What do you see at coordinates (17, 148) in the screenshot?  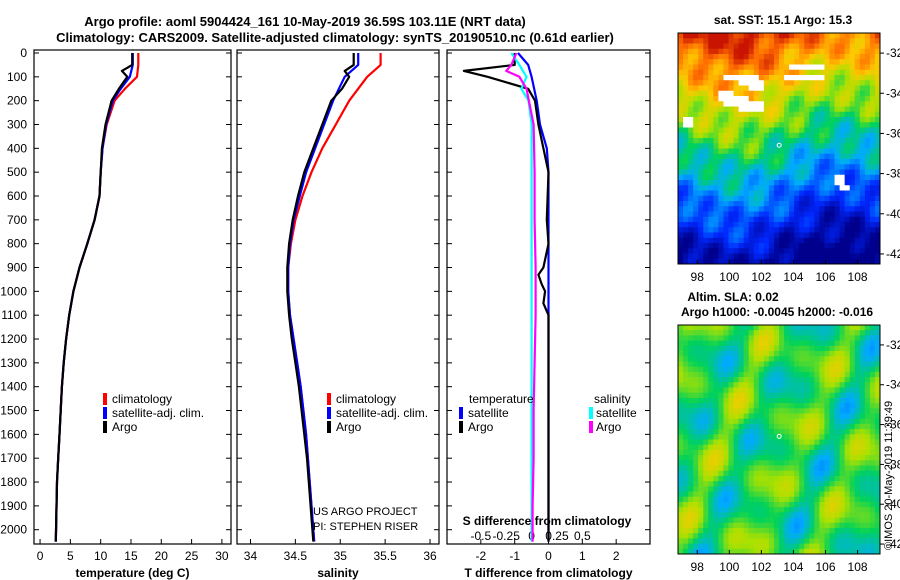 I see `depth-tick-label: 400` at bounding box center [17, 148].